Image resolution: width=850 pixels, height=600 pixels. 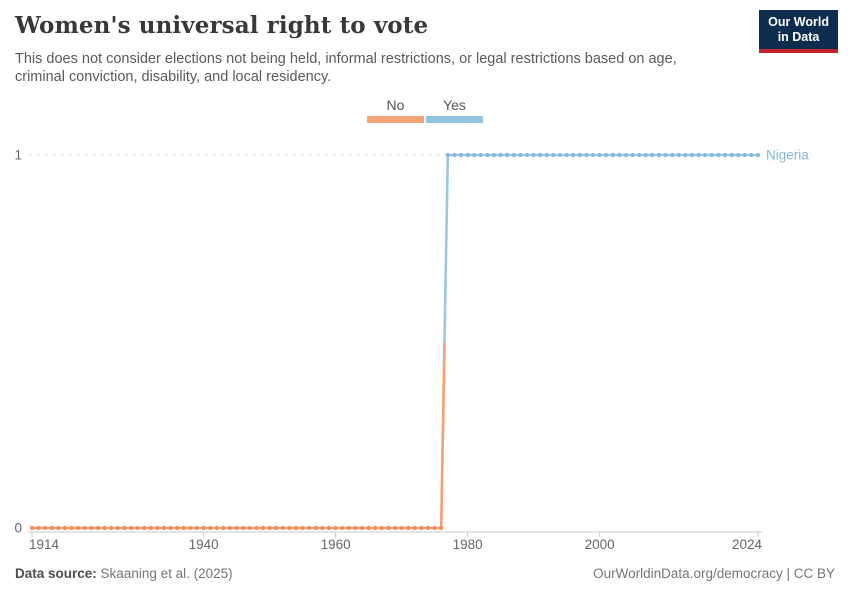 What do you see at coordinates (56, 573) in the screenshot?
I see `data-source-label: Data source:` at bounding box center [56, 573].